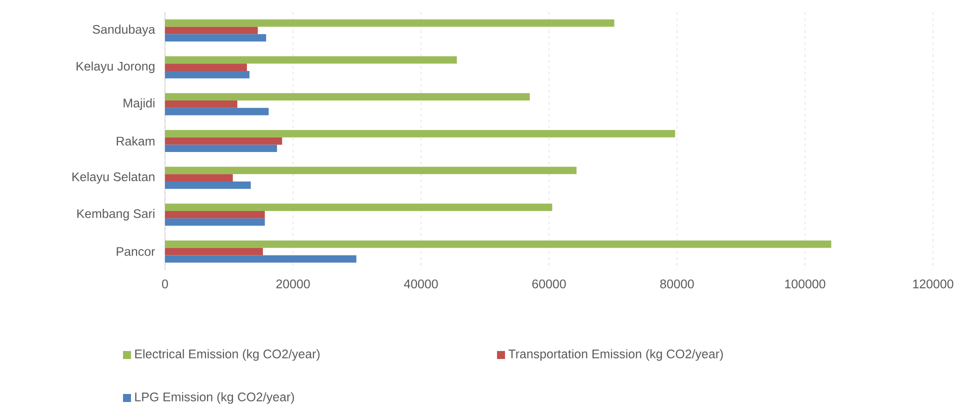  Describe the element at coordinates (214, 398) in the screenshot. I see `legend-label: LPG Emission (kg CO2/year)` at that location.